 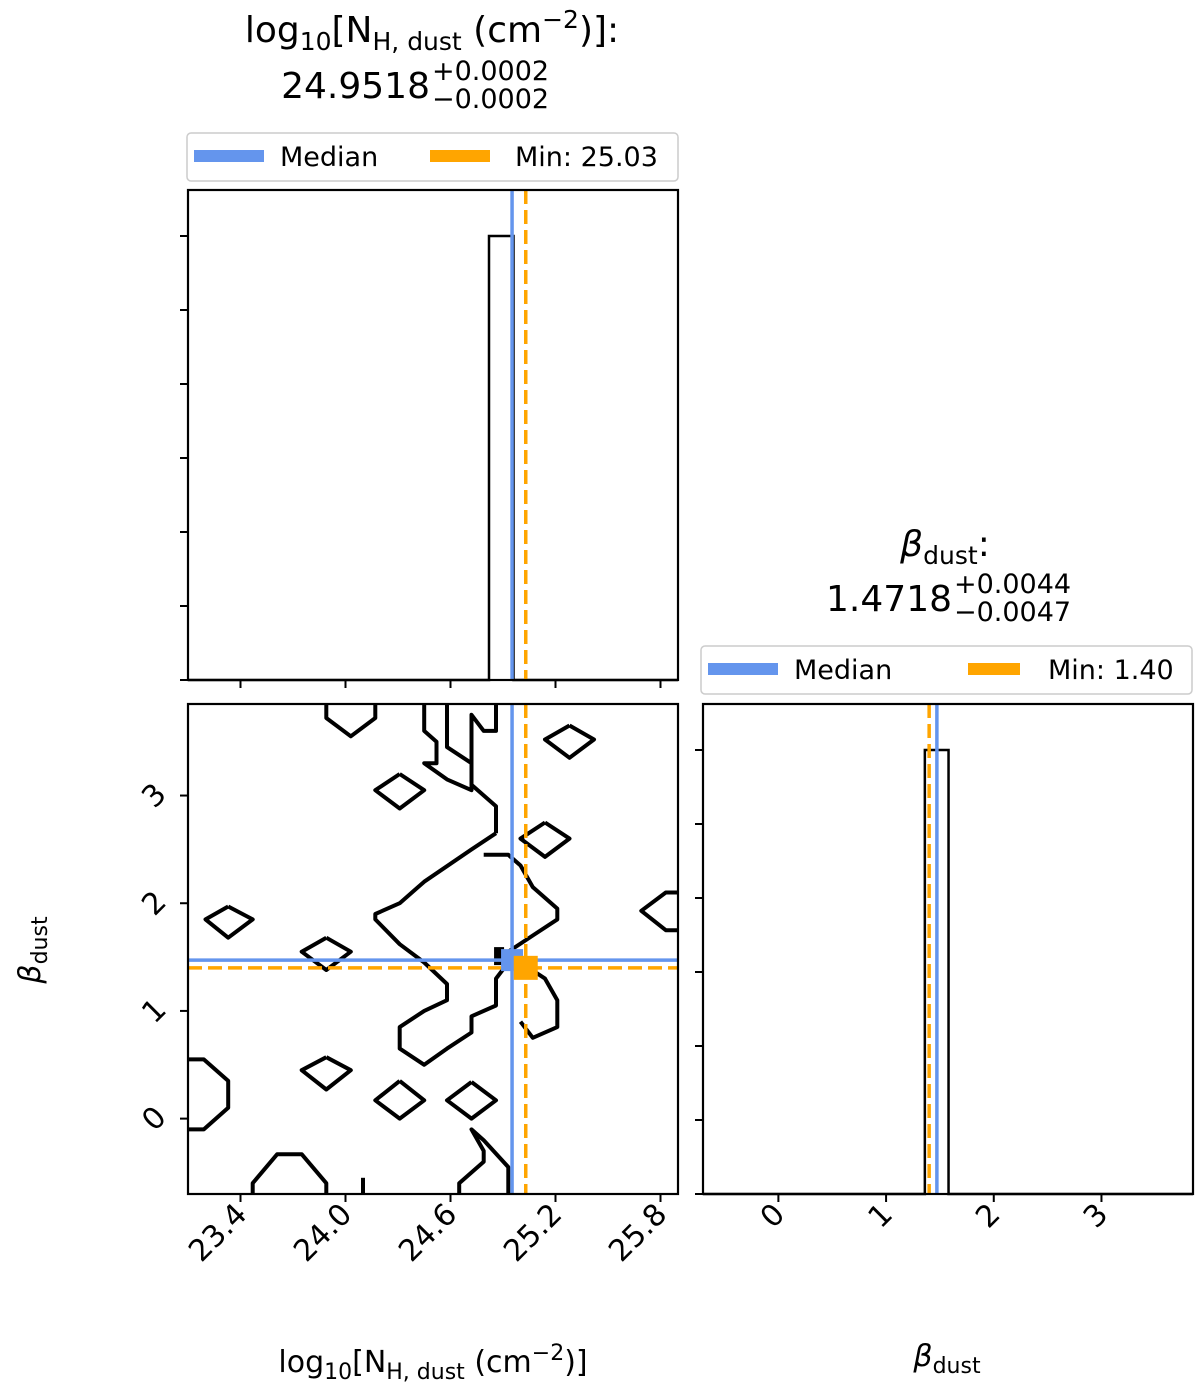 What do you see at coordinates (525, 967) in the screenshot?
I see `min-marker` at bounding box center [525, 967].